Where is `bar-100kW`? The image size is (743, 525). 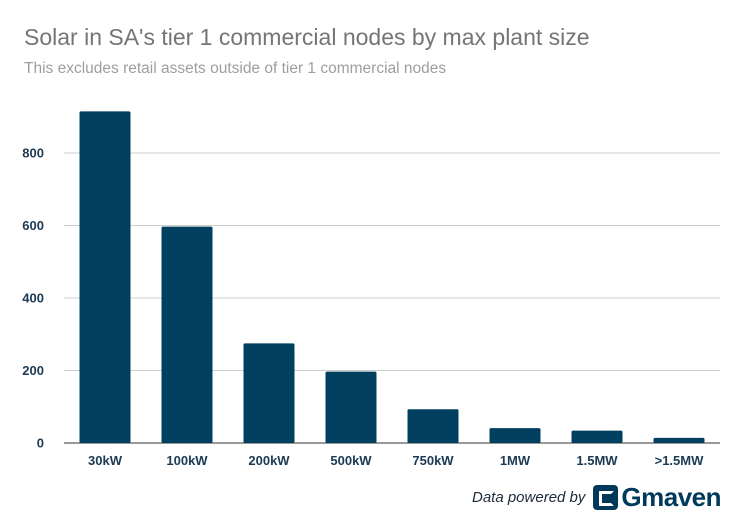
bar-100kW is located at coordinates (187, 334).